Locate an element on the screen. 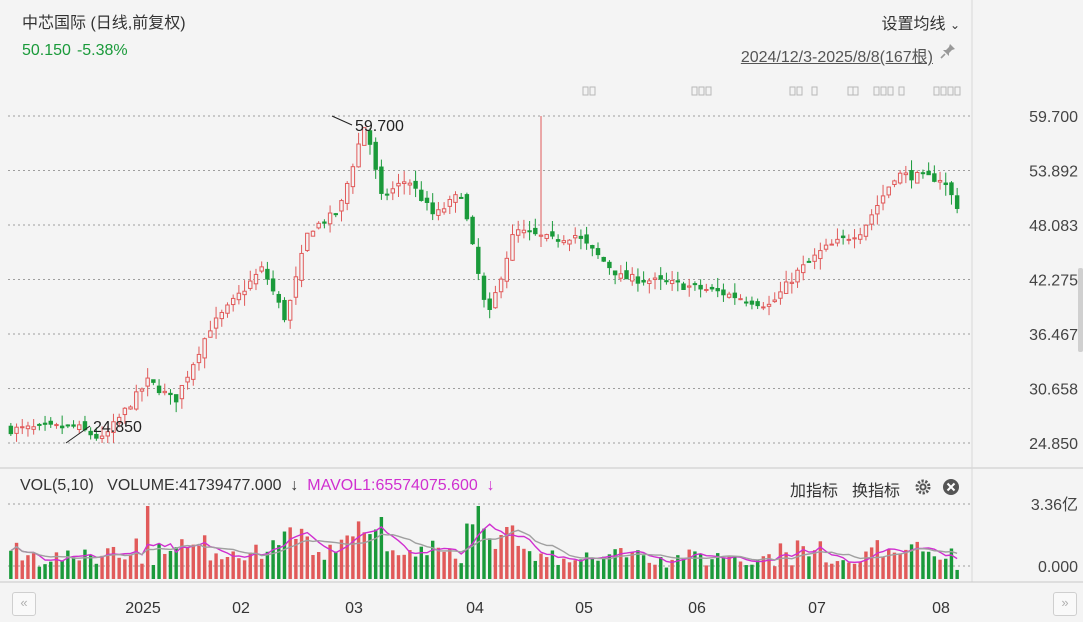 The image size is (1083, 622). ma-setting-button: 设置均线 ⌄ is located at coordinates (920, 22).